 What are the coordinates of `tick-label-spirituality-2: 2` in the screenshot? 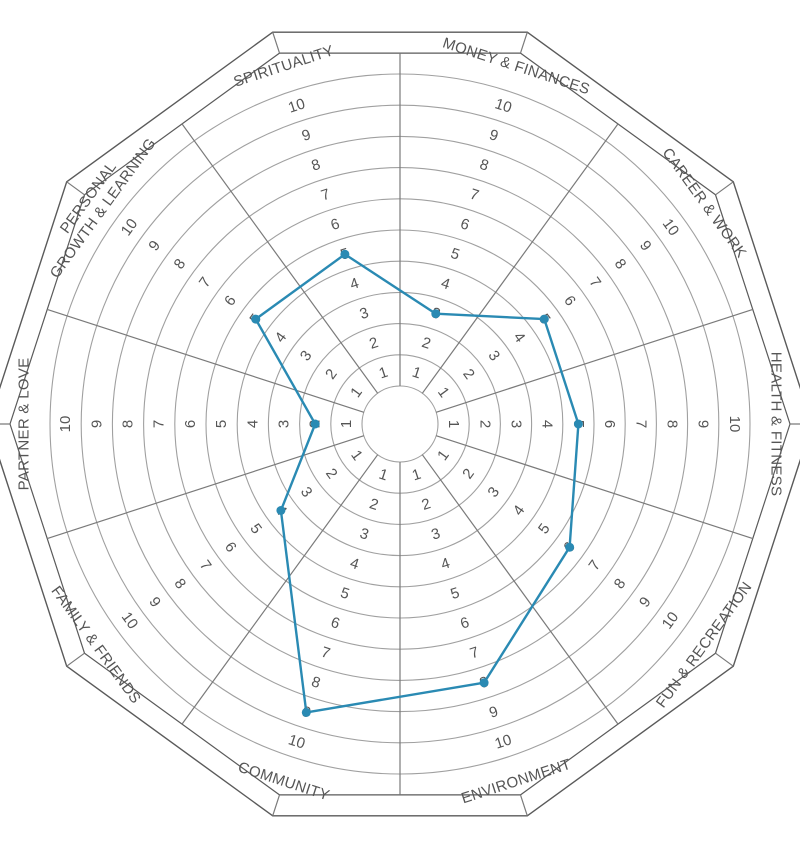 It's located at (373, 343).